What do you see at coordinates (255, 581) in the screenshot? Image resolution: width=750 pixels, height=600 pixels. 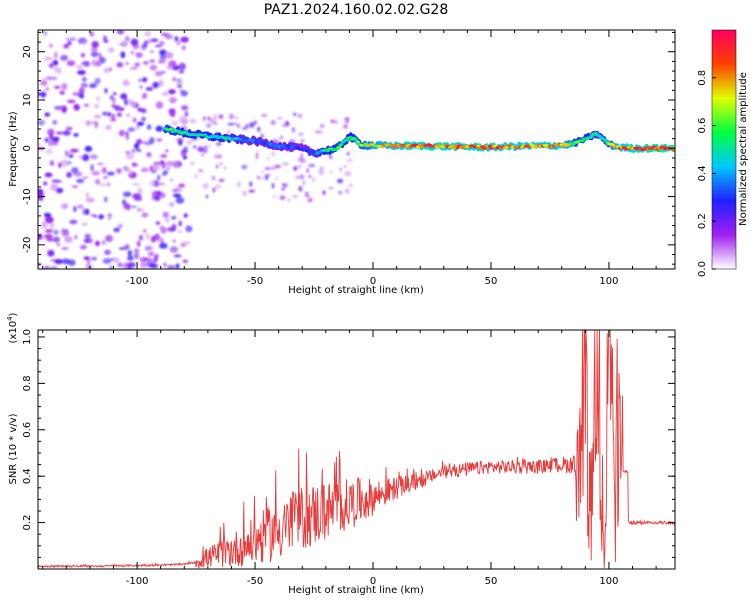 I see `snr-x-tick-label: -50` at bounding box center [255, 581].